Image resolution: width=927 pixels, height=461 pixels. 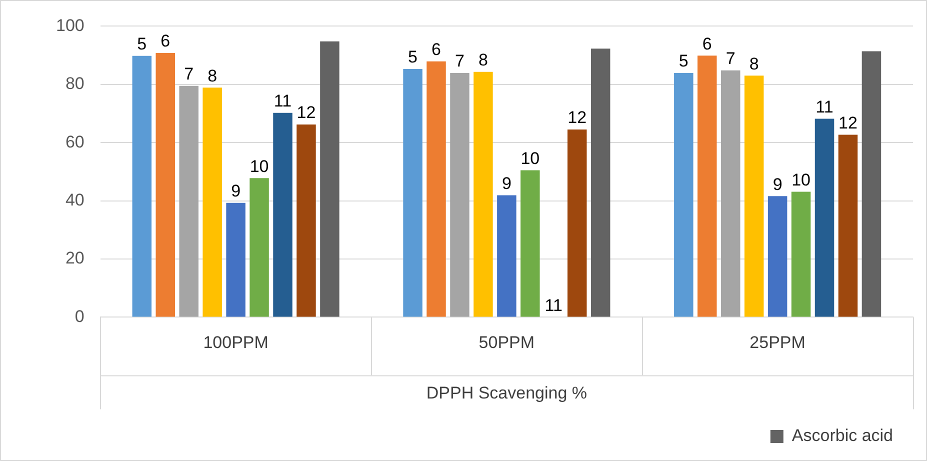 I want to click on y-tick-label: 60, so click(x=74, y=142).